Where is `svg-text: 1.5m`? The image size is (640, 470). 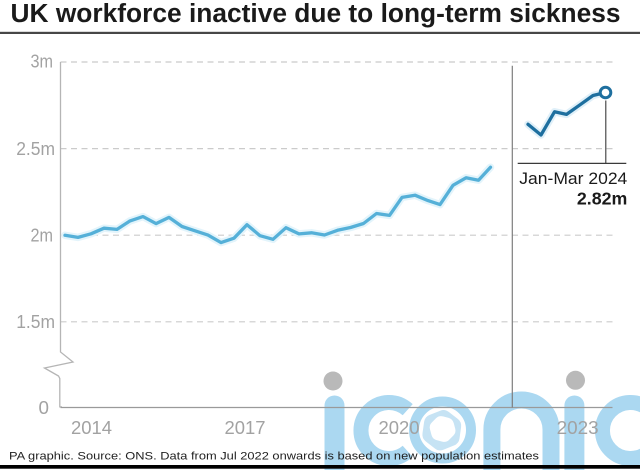
svg-text: 1.5m is located at coordinates (35, 321).